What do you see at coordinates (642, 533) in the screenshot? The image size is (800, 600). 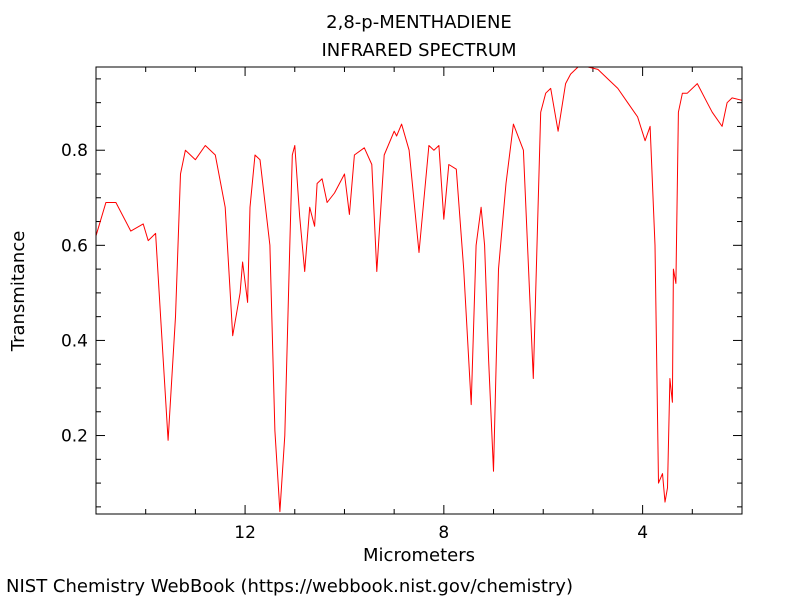 I see `x-tick-label: 4` at bounding box center [642, 533].